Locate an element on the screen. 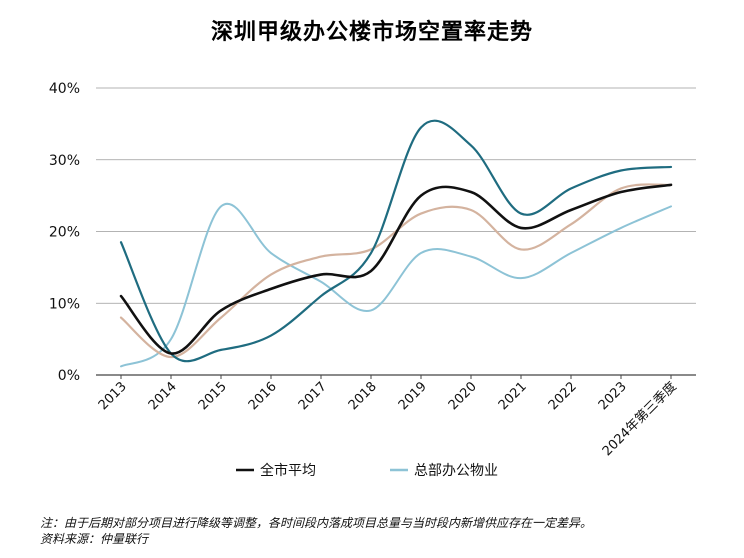 Image resolution: width=744 pixels, height=558 pixels. x-tick-label: 2019 is located at coordinates (413, 396).